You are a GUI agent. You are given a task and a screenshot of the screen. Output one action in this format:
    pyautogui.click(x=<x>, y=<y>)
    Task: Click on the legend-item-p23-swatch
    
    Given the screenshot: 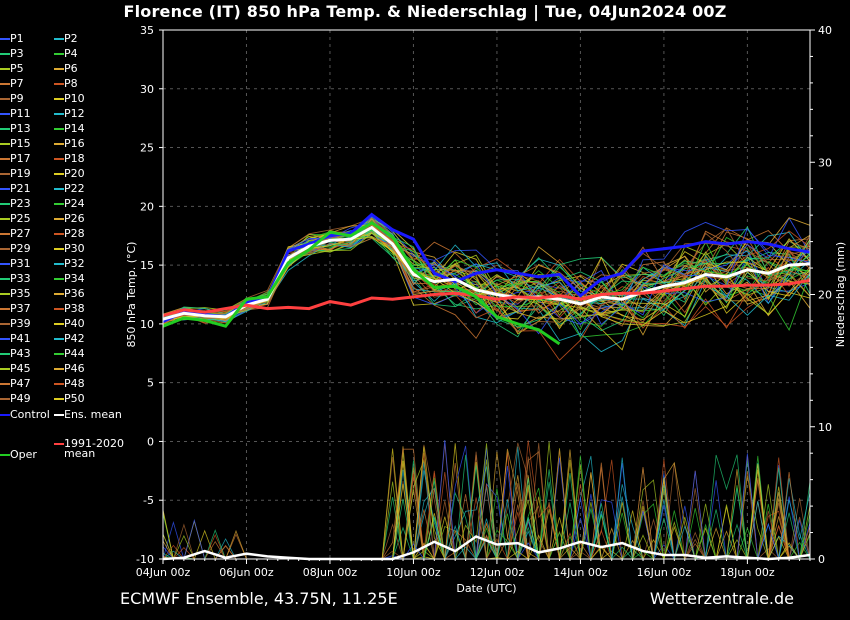 What is the action you would take?
    pyautogui.click(x=5, y=204)
    